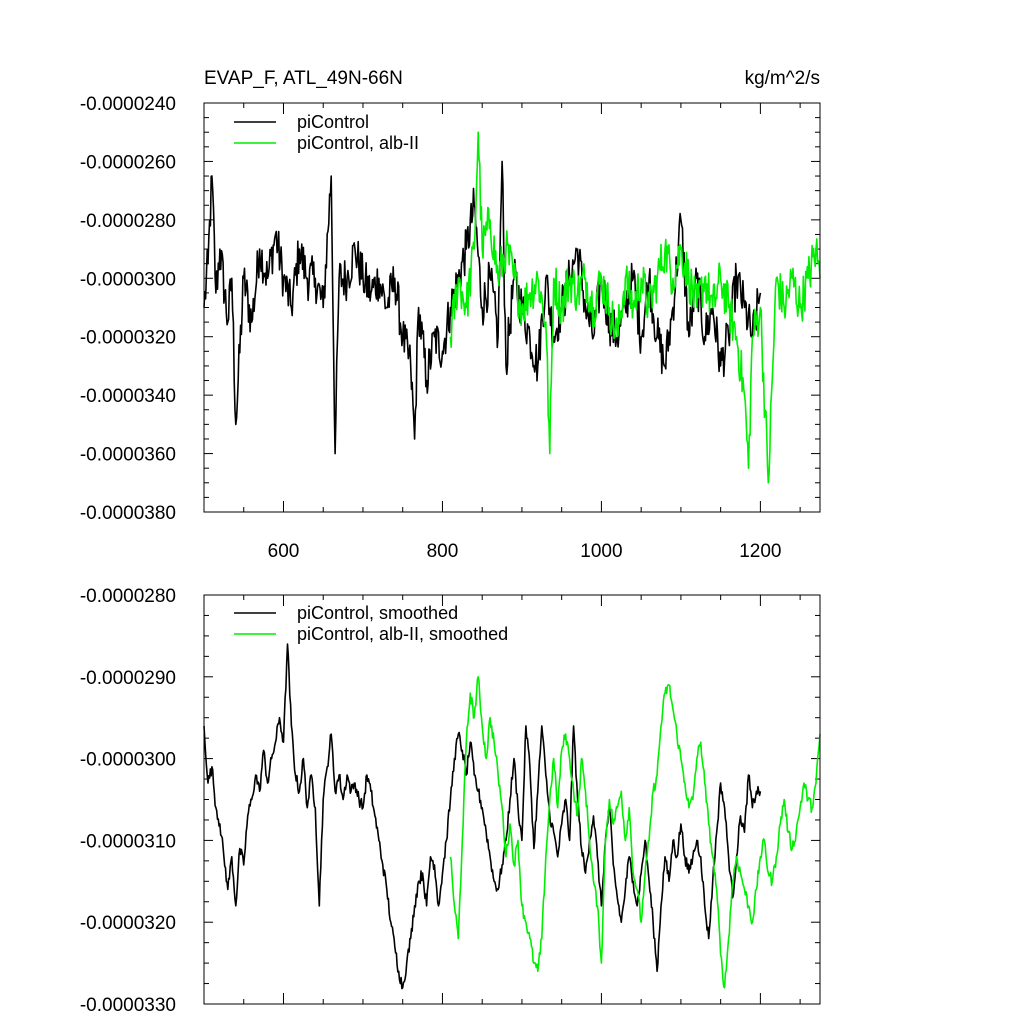  I want to click on x-tick-label: 800, so click(443, 551).